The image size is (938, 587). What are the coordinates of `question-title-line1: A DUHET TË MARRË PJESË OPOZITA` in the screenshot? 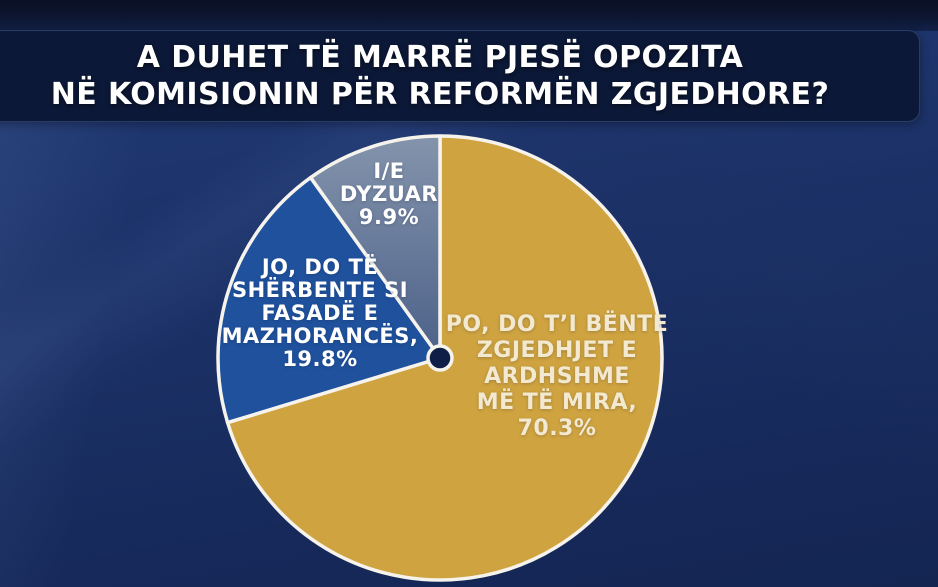 It's located at (440, 57).